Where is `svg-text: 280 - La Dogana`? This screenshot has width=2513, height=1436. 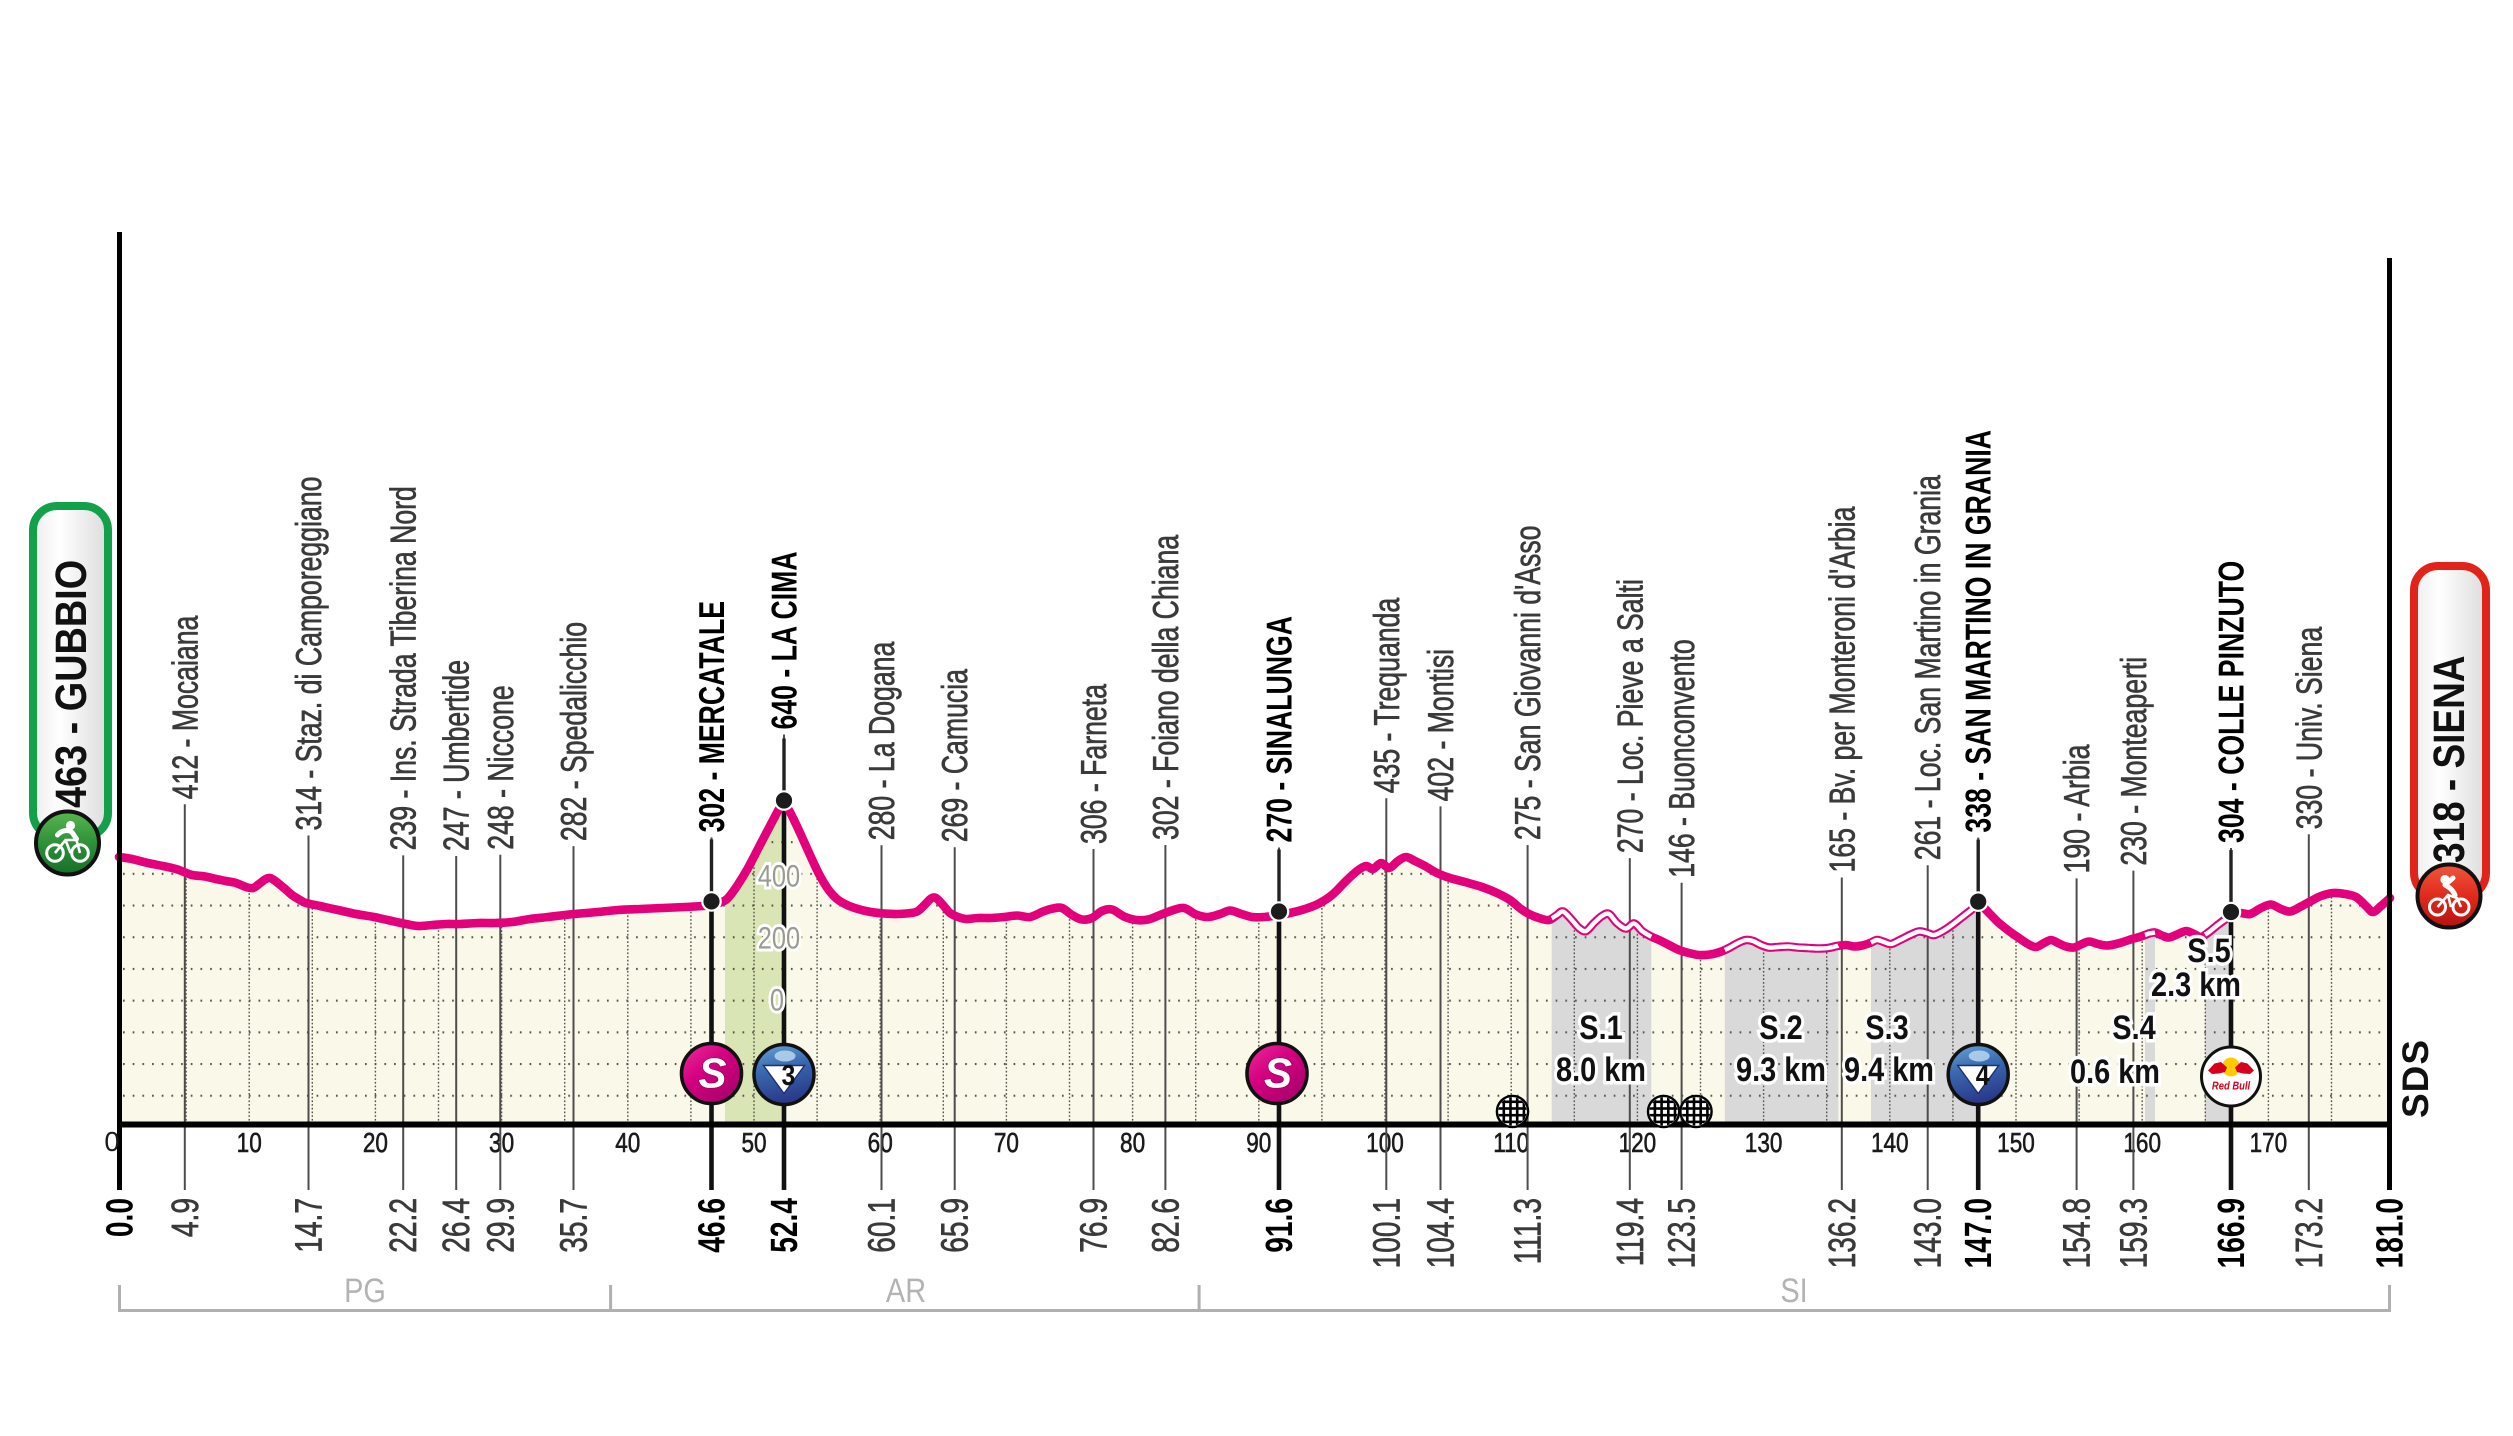 svg-text: 280 - La Dogana is located at coordinates (881, 740).